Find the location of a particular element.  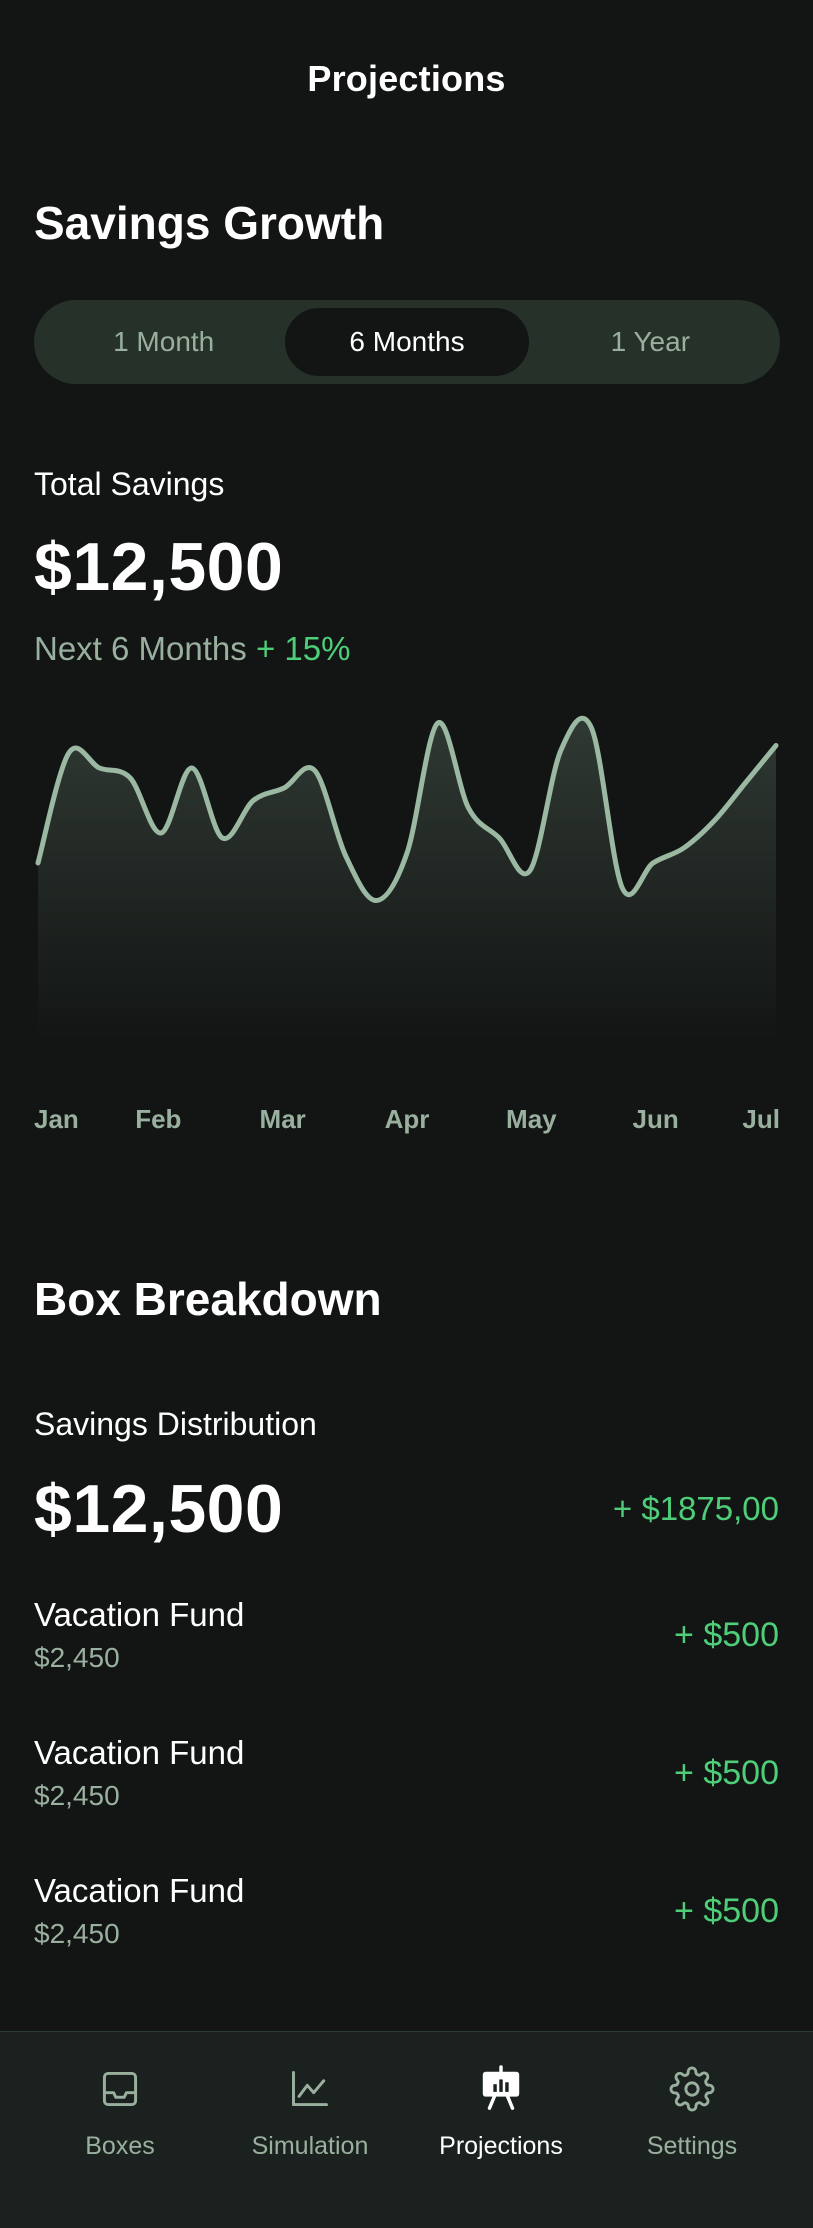

next-months-label: Next 6 Months is located at coordinates (140, 648).